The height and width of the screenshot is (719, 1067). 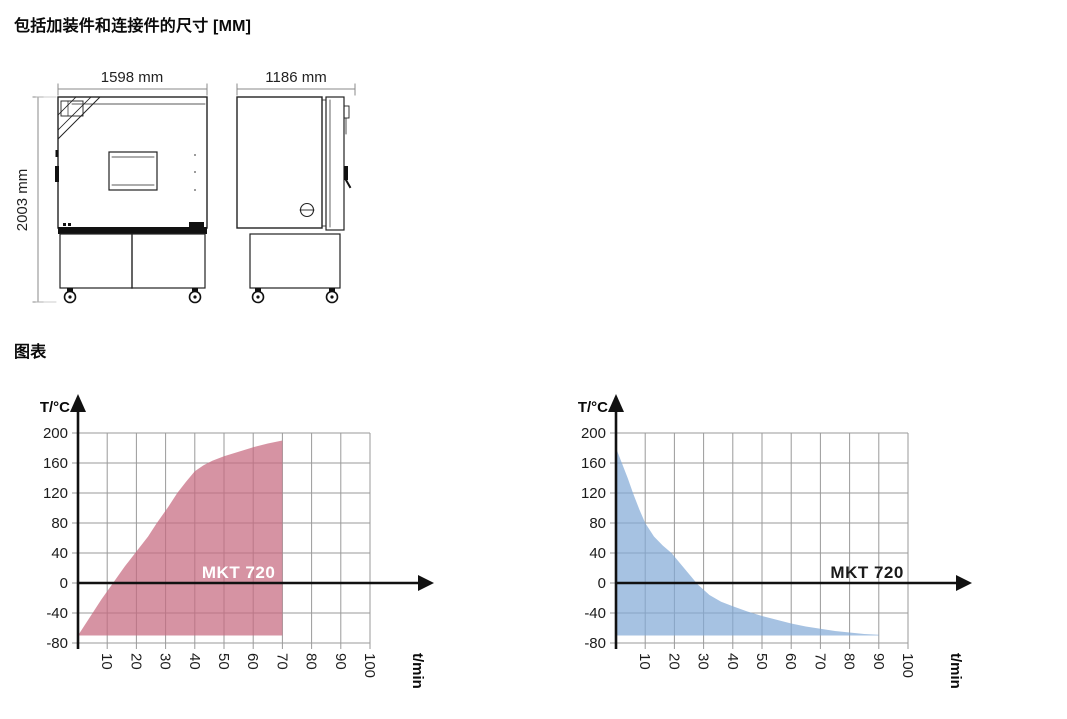 I want to click on door-handle, so click(x=346, y=173).